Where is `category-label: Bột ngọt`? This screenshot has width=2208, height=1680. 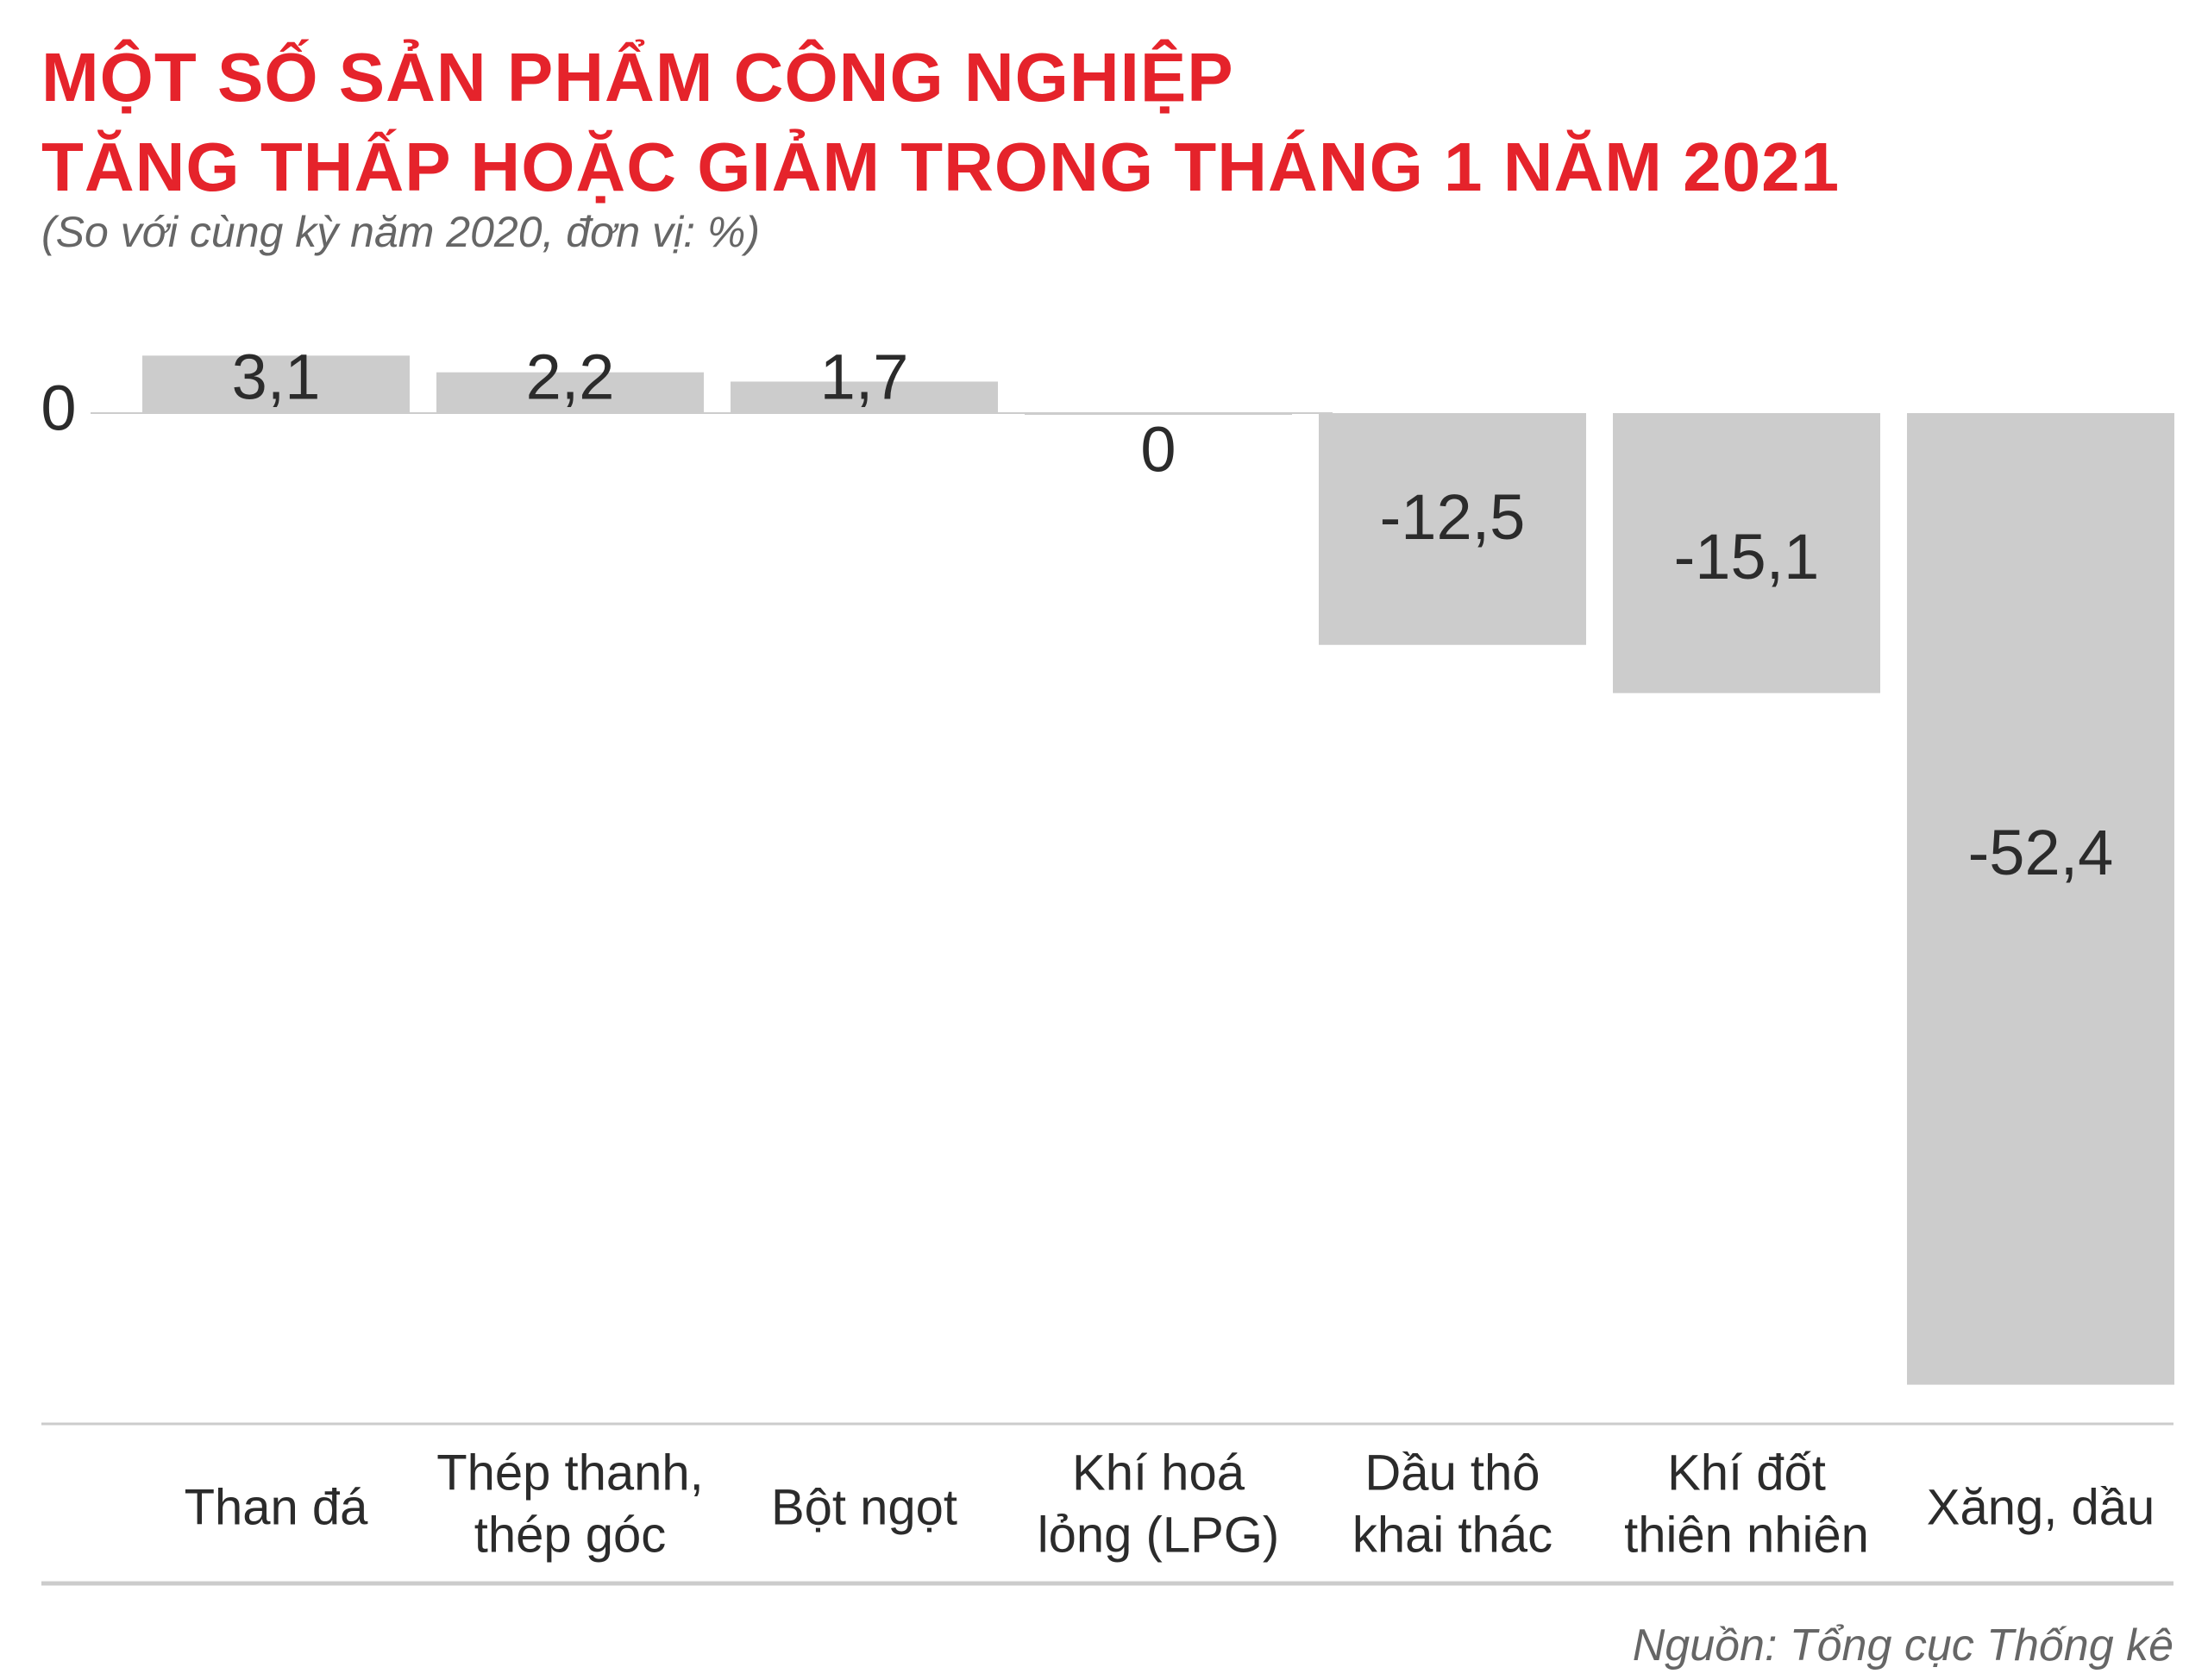 category-label: Bột ngọt is located at coordinates (864, 1507).